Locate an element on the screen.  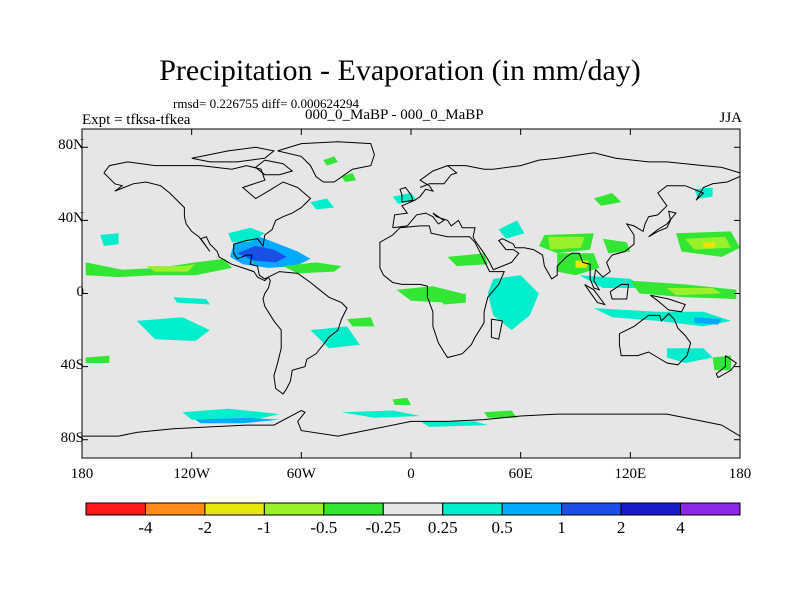
anomaly-region-north-pacific-cyan is located at coordinates (109, 239).